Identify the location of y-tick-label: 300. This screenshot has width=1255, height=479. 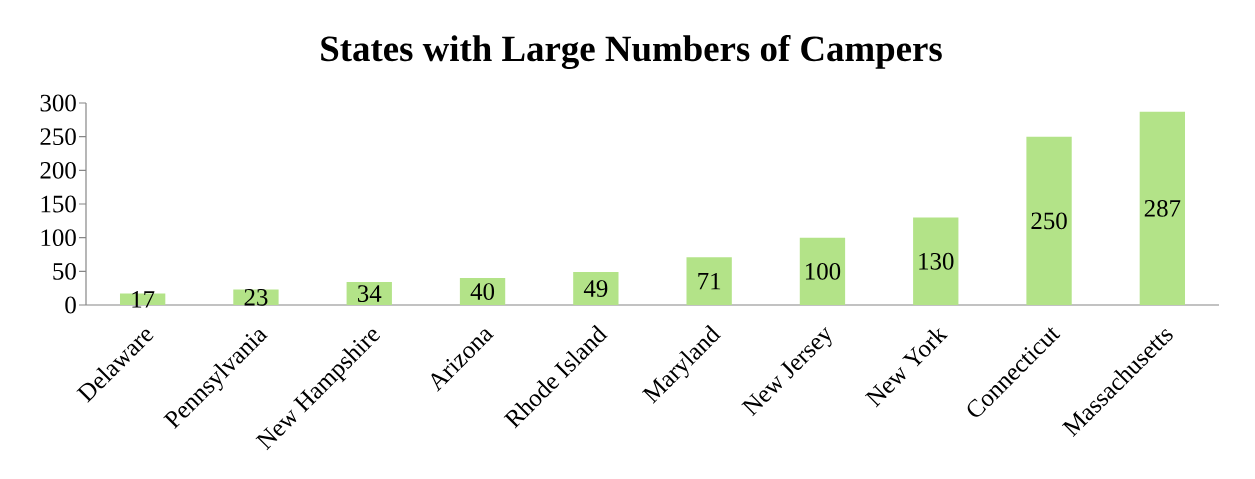
(58, 103).